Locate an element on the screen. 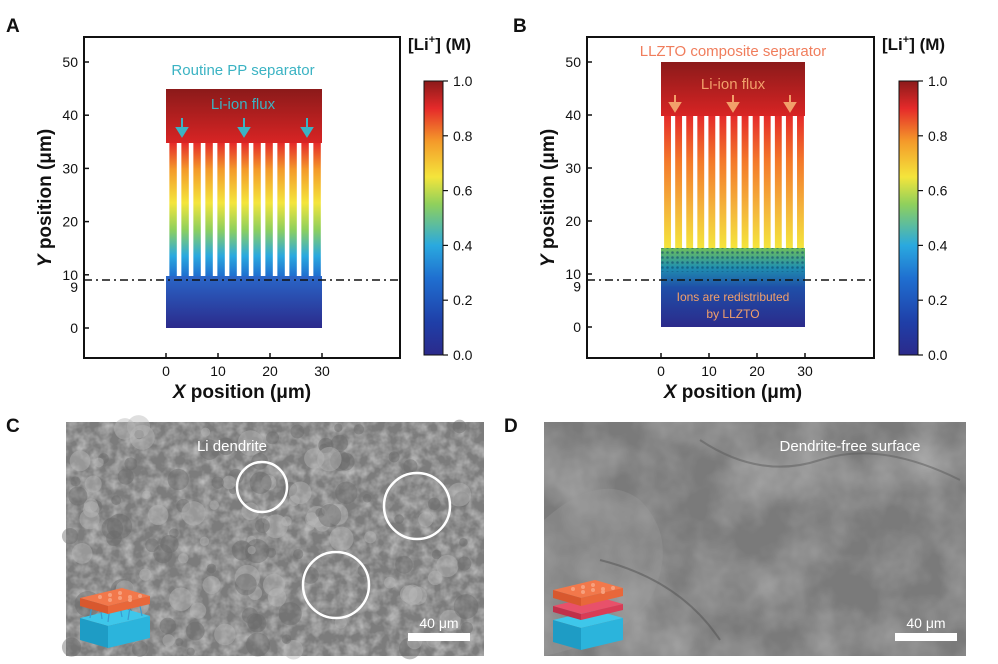 The width and height of the screenshot is (998, 664). li-dendrite-label: Li dendrite is located at coordinates (232, 446).